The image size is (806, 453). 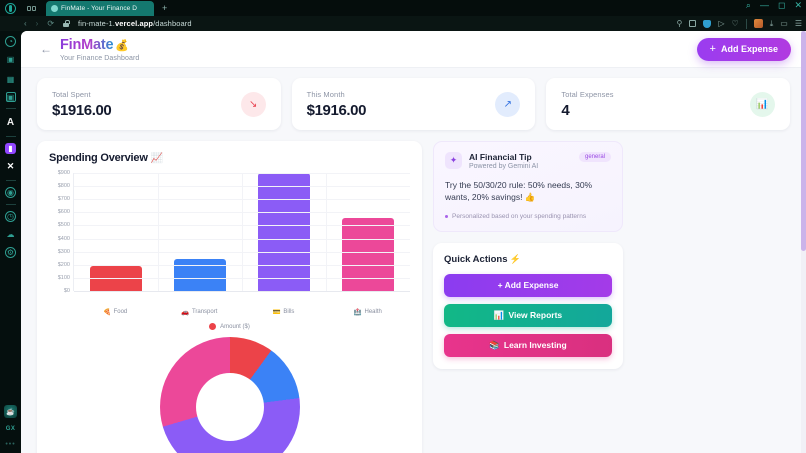 I want to click on tip-title: AI Financial Tip, so click(x=500, y=157).